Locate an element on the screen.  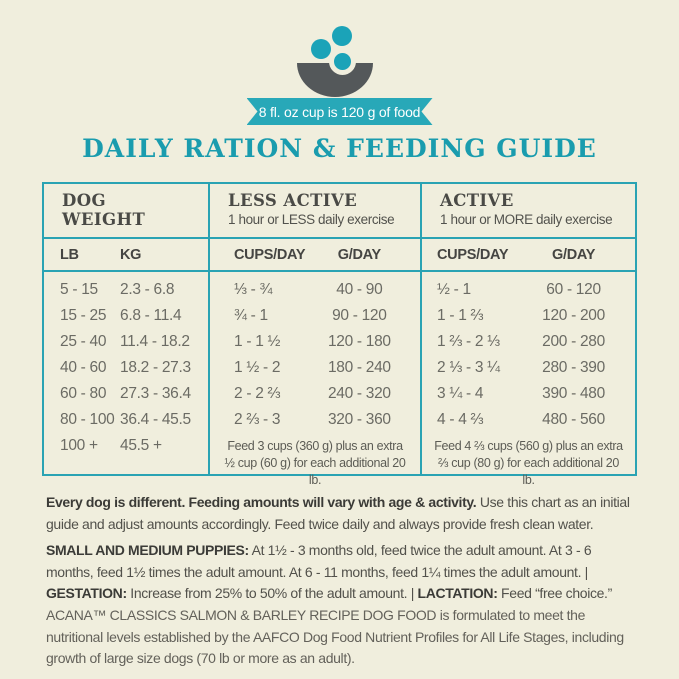
lb-value: 60 - 80 is located at coordinates (83, 393).